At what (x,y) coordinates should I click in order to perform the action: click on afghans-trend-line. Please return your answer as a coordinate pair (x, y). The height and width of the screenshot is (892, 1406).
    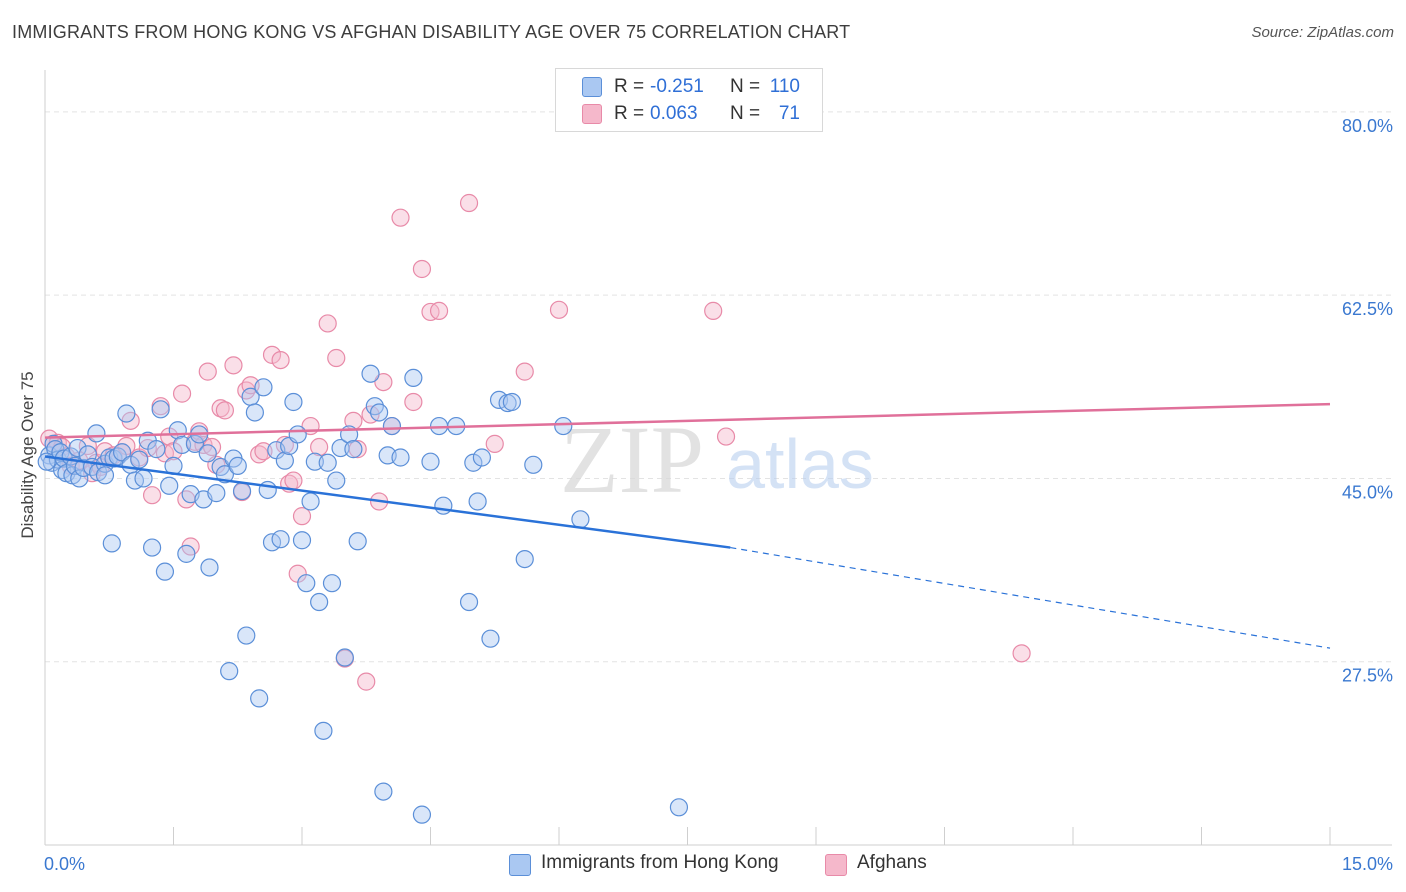
    Looking at the image, I should click on (687, 420).